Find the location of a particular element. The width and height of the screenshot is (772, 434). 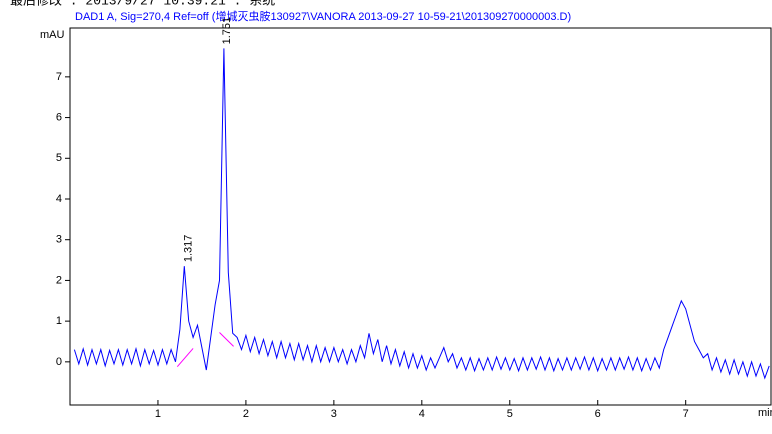

header: 最后修改 : 2013/9/27 10:39:21 : 系统 is located at coordinates (142, 4).